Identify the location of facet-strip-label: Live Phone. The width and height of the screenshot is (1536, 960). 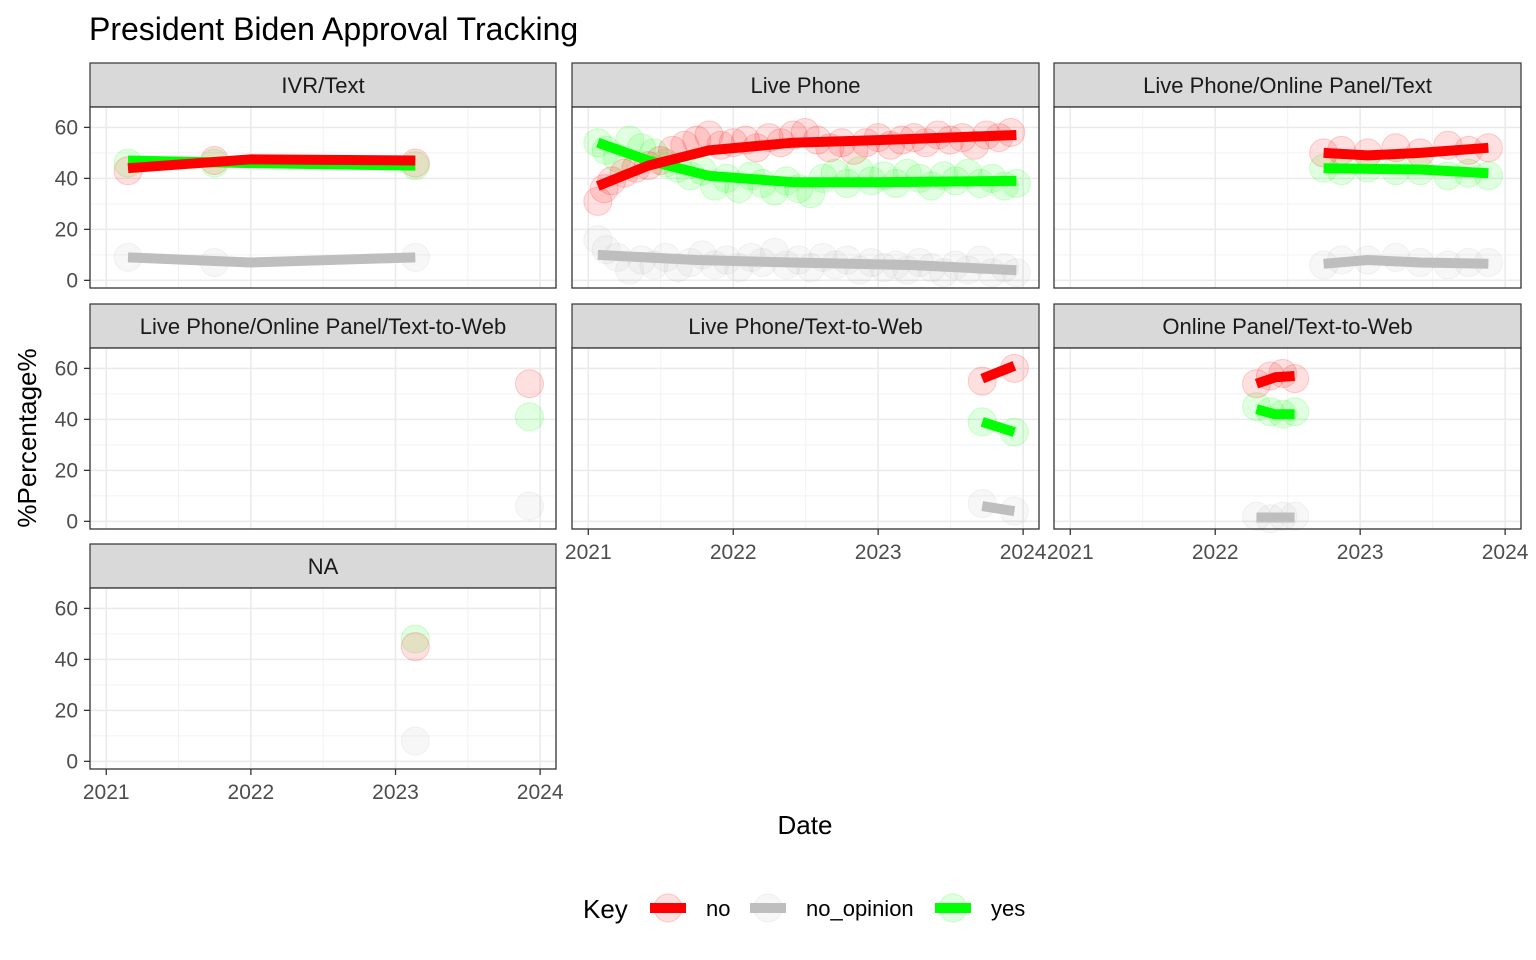
(805, 85).